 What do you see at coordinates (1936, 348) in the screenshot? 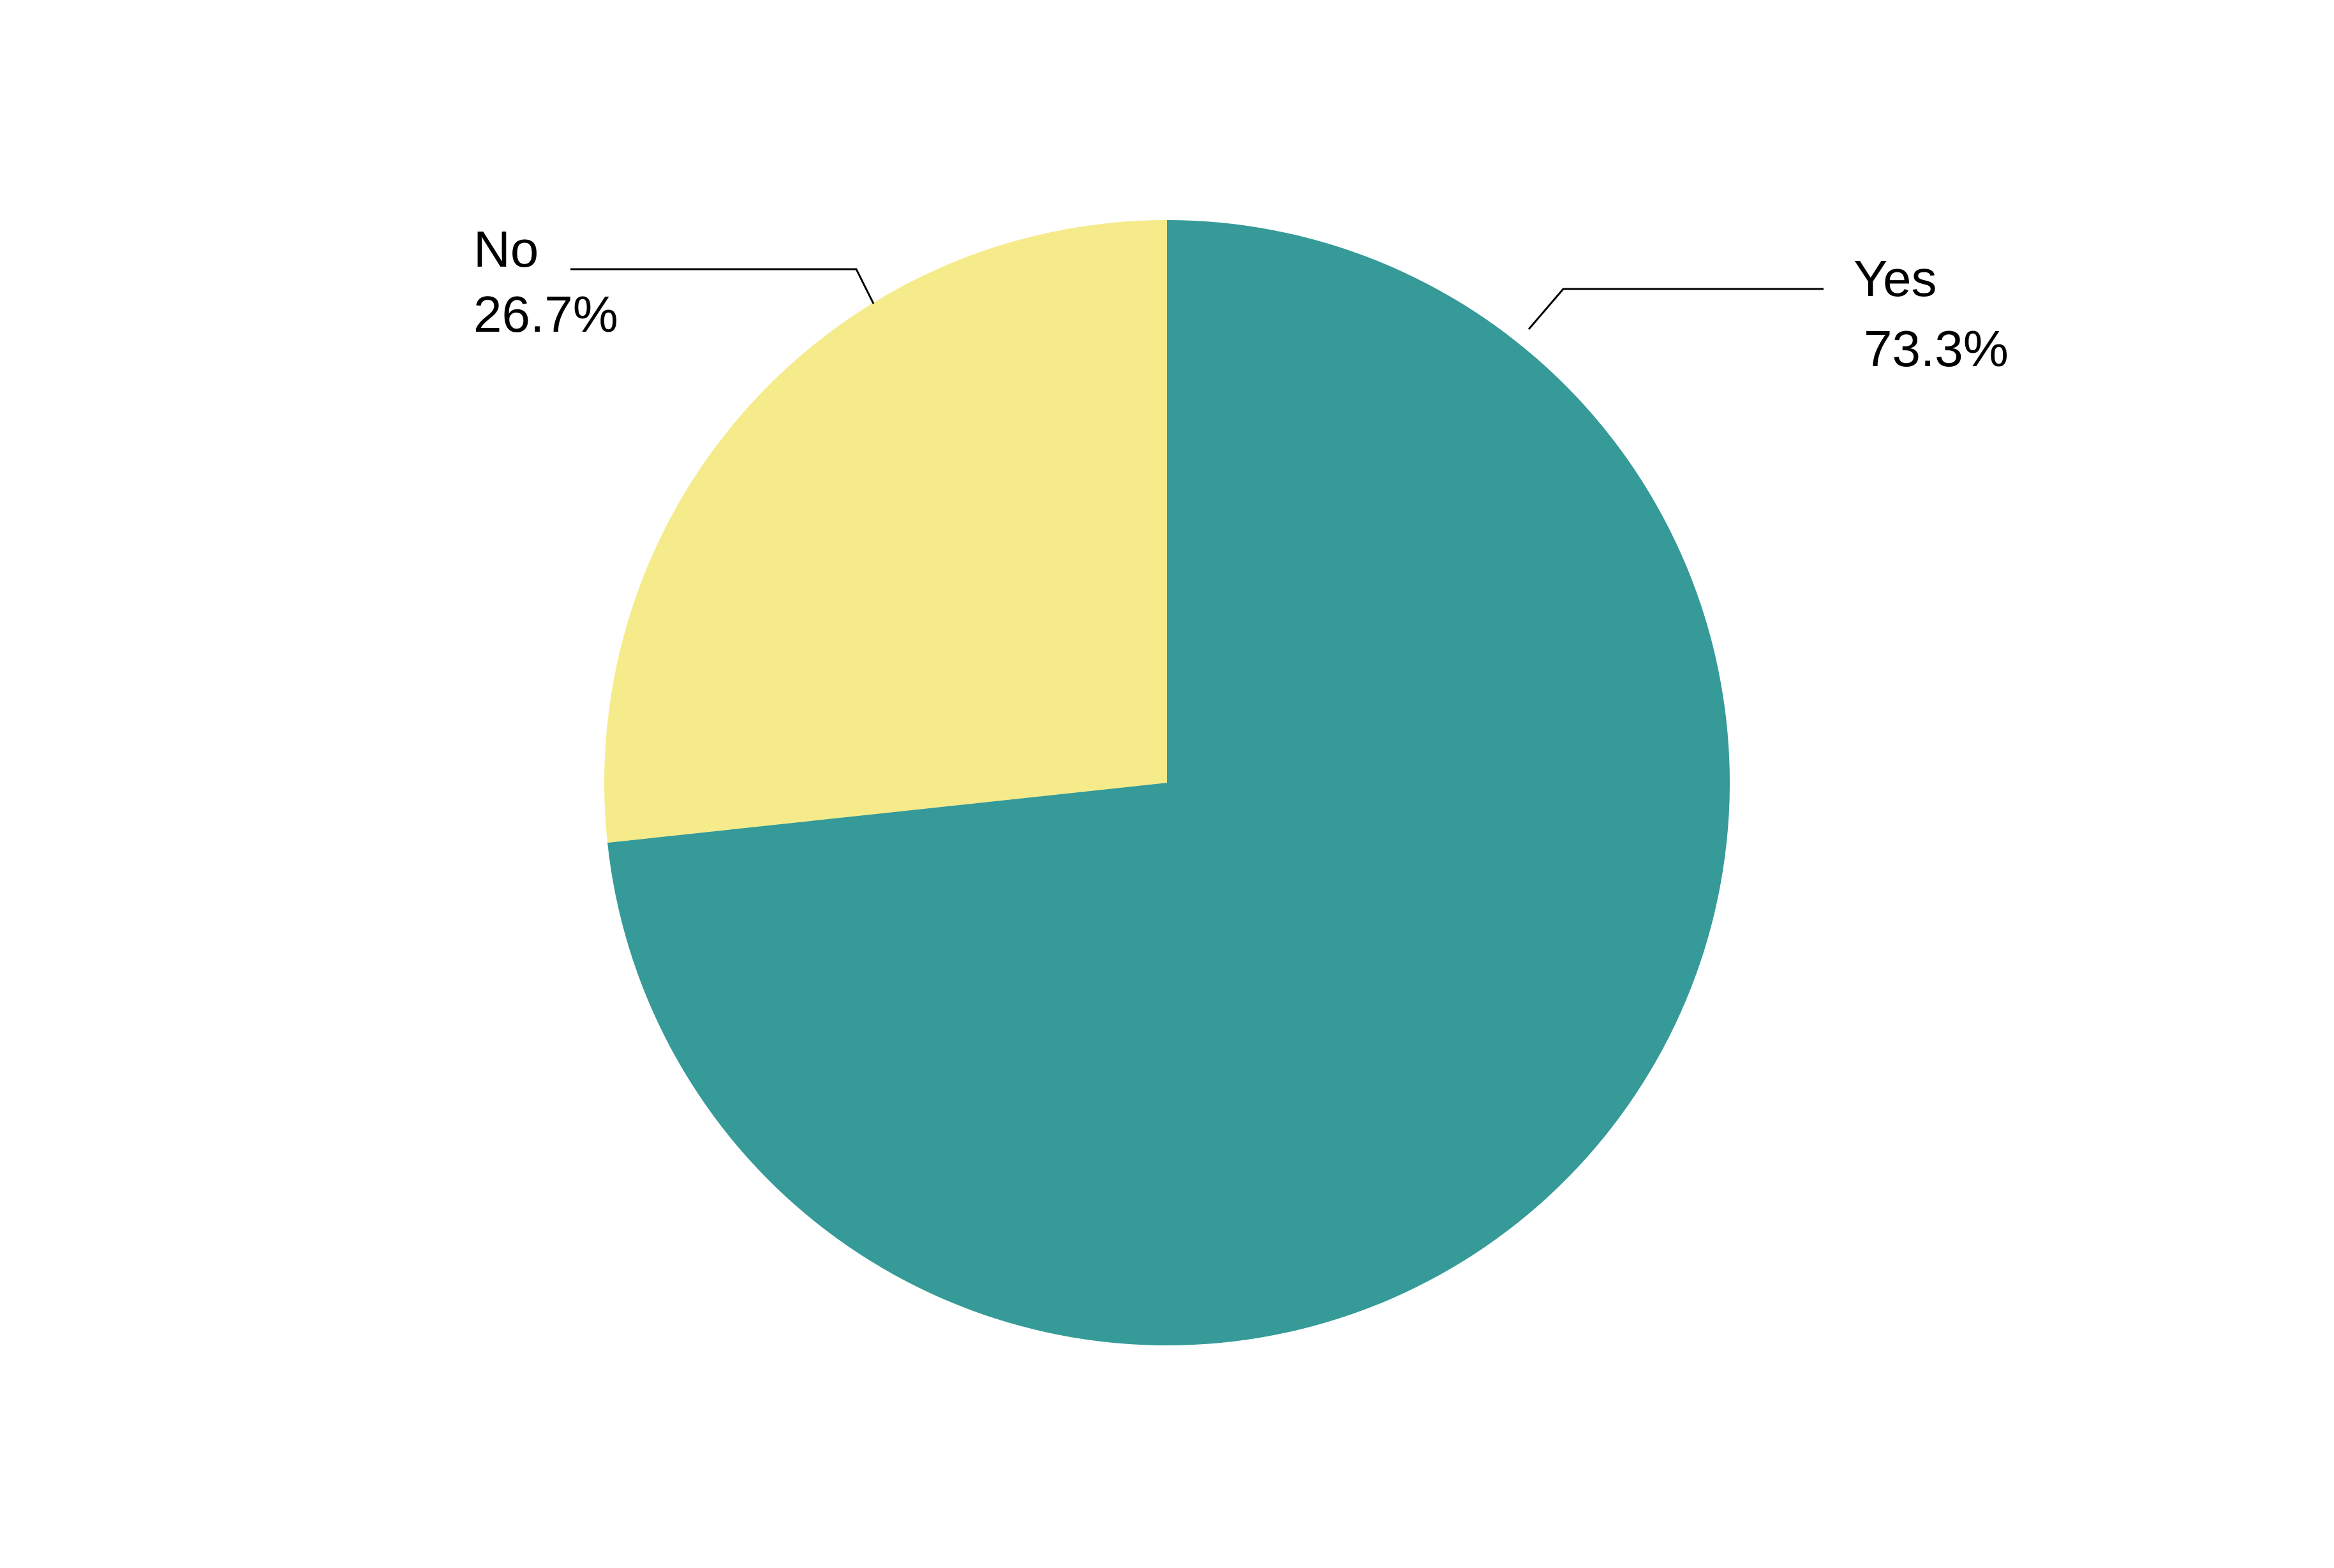
I see `value-label: 73.3%` at bounding box center [1936, 348].